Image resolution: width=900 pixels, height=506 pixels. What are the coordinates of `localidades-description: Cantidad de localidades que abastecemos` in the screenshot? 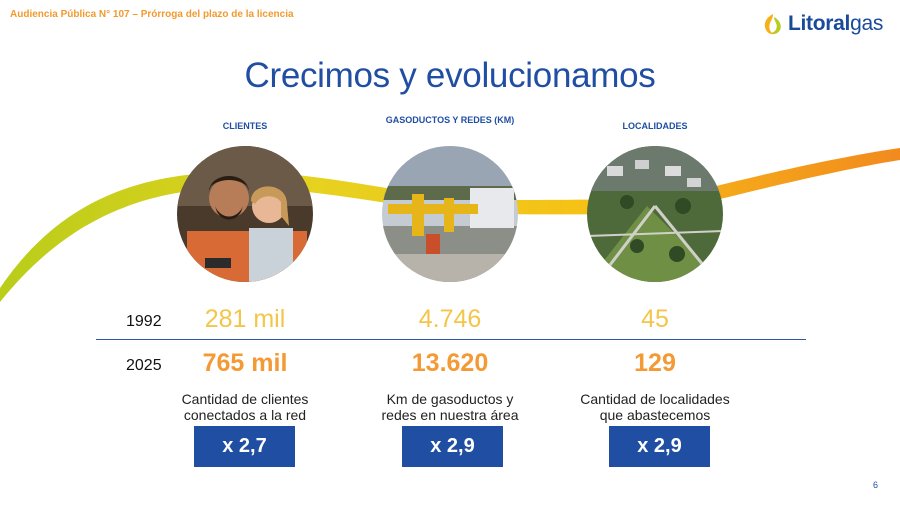 It's located at (655, 407).